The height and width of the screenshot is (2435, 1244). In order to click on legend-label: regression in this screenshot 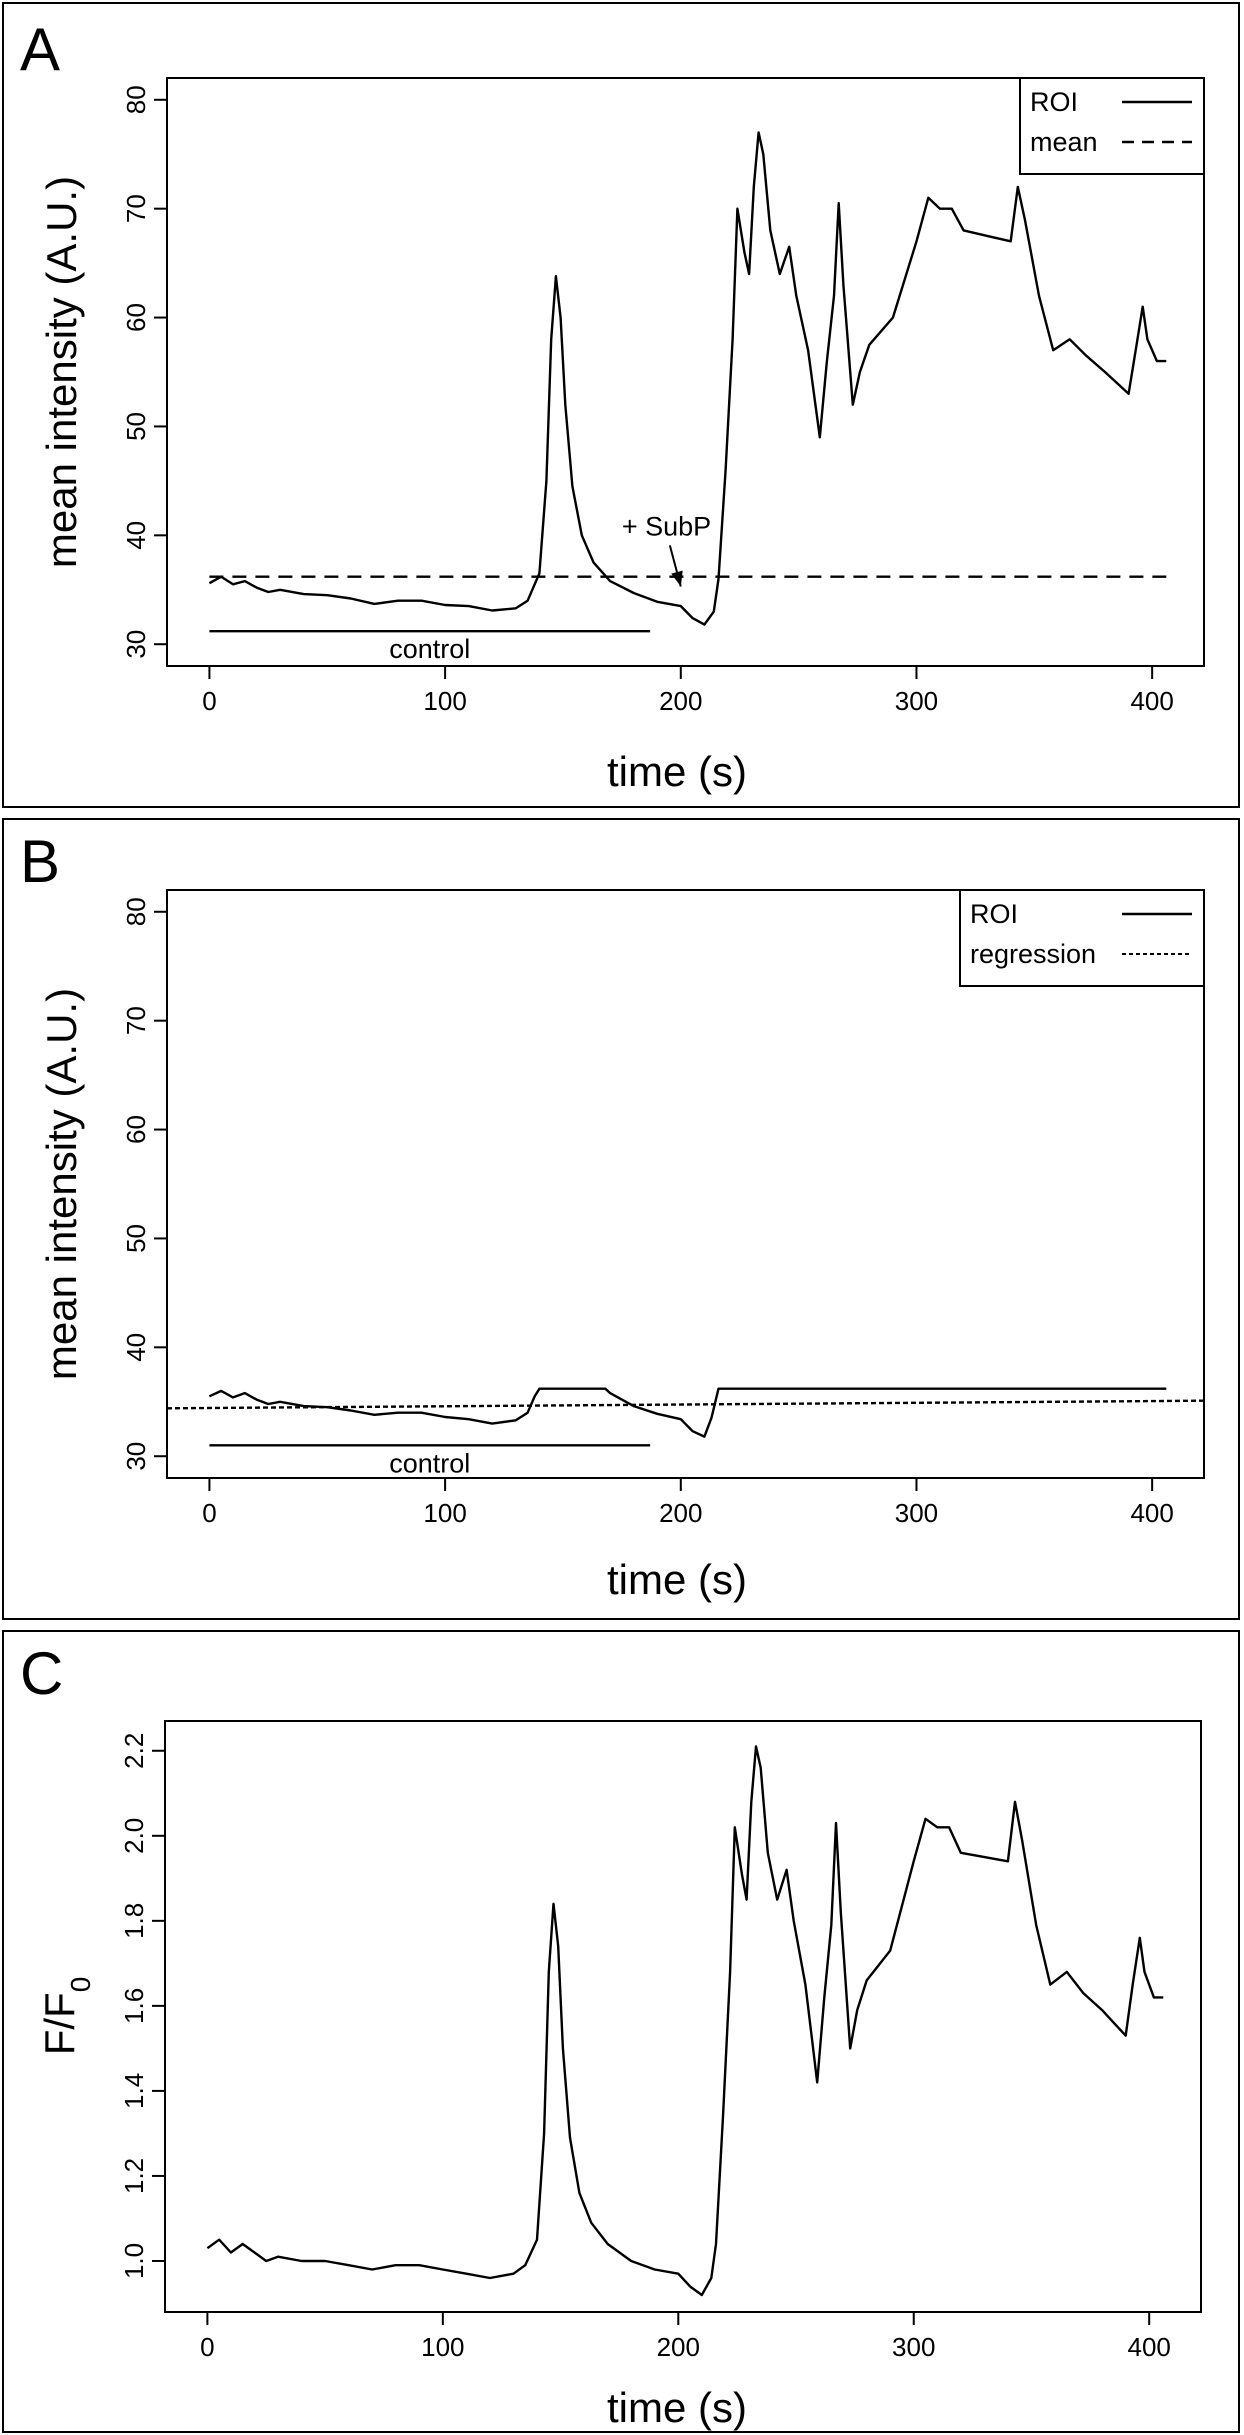, I will do `click(1033, 954)`.